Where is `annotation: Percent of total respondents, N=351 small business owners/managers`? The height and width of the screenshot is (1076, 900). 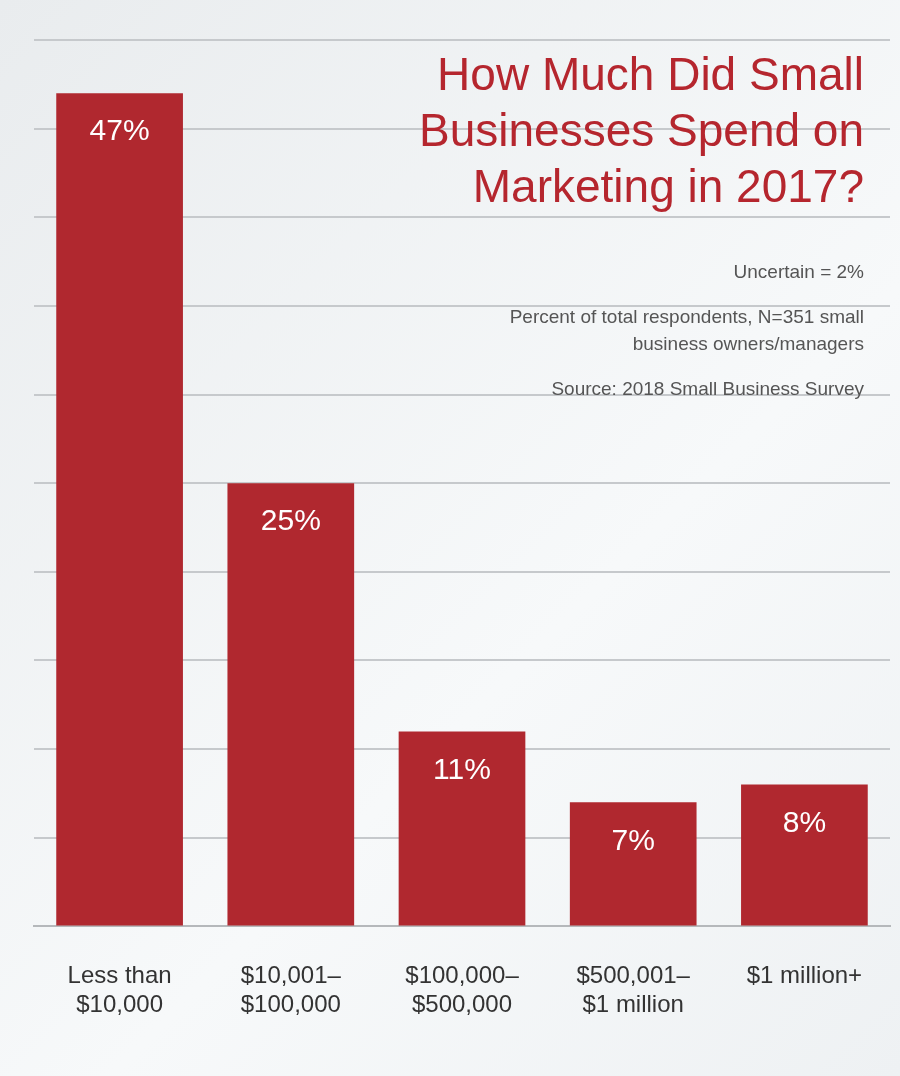 annotation: Percent of total respondents, N=351 small business owners/managers is located at coordinates (686, 330).